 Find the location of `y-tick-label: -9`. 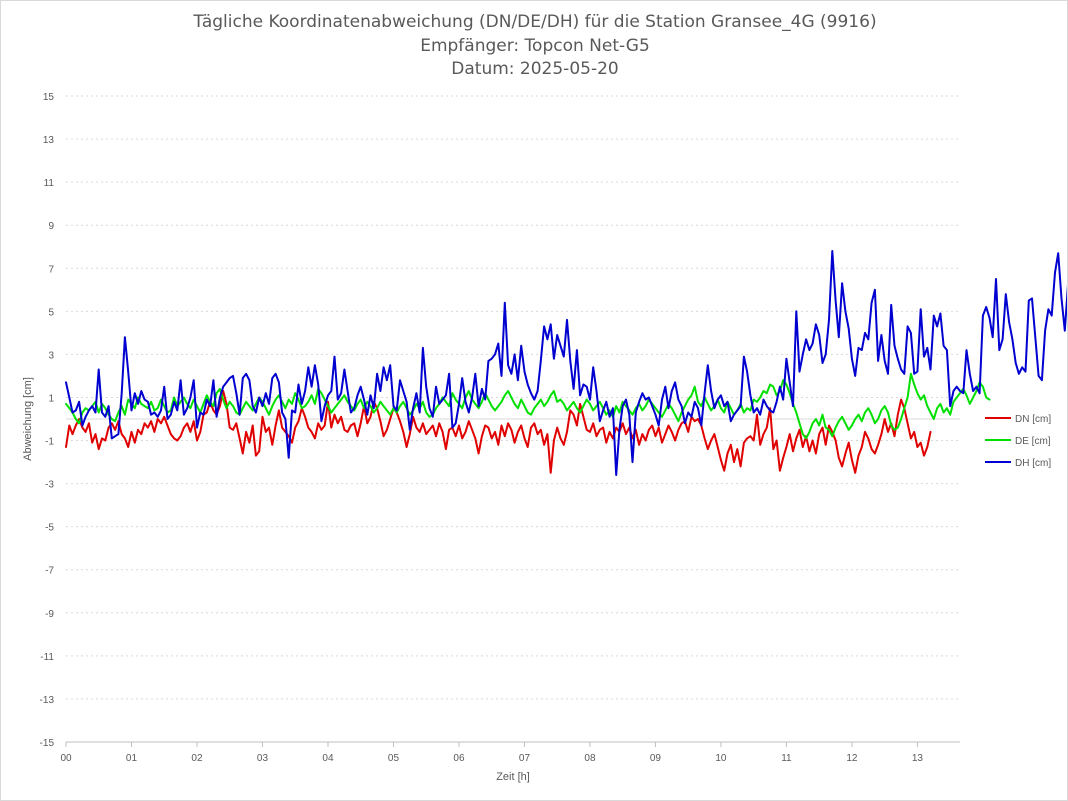

y-tick-label: -9 is located at coordinates (49, 614).